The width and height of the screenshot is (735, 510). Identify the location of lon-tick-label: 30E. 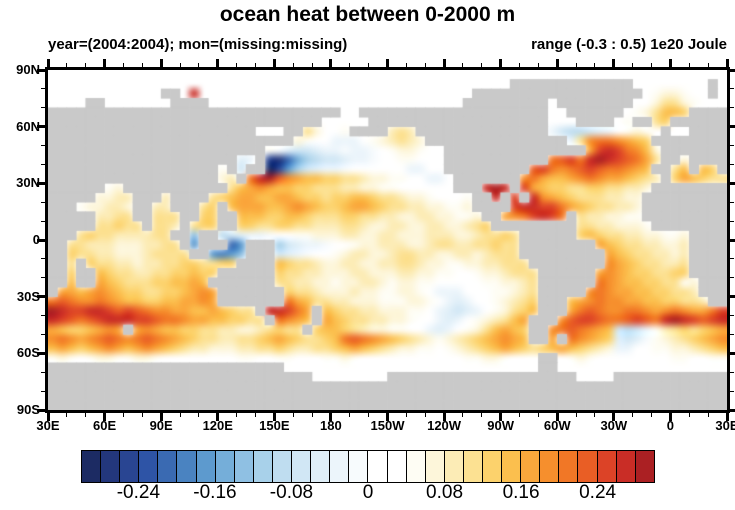
(725, 425).